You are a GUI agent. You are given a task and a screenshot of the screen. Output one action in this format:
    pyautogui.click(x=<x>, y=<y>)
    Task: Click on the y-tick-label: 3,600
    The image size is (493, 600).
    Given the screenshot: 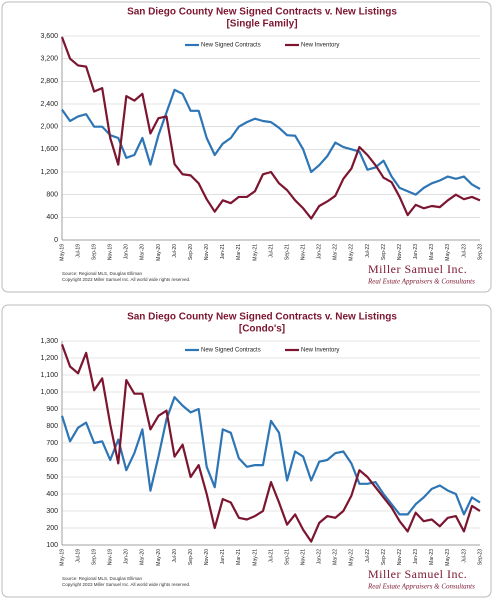 What is the action you would take?
    pyautogui.click(x=49, y=36)
    